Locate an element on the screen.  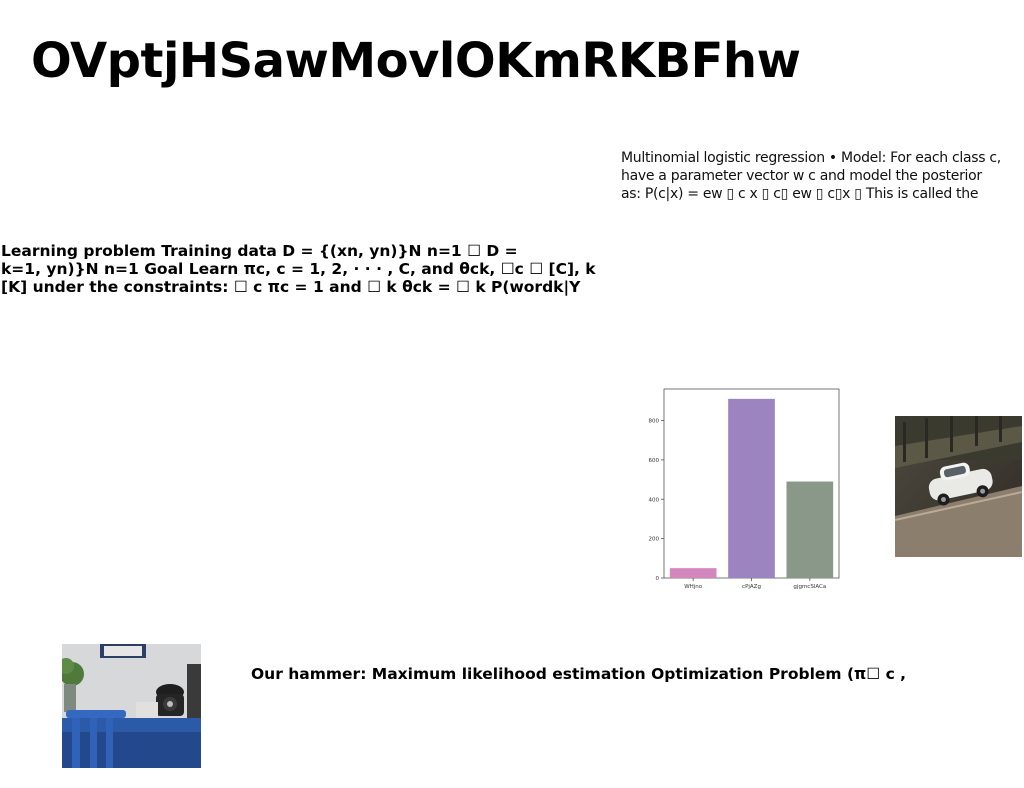
phone-photo is located at coordinates (131, 706).